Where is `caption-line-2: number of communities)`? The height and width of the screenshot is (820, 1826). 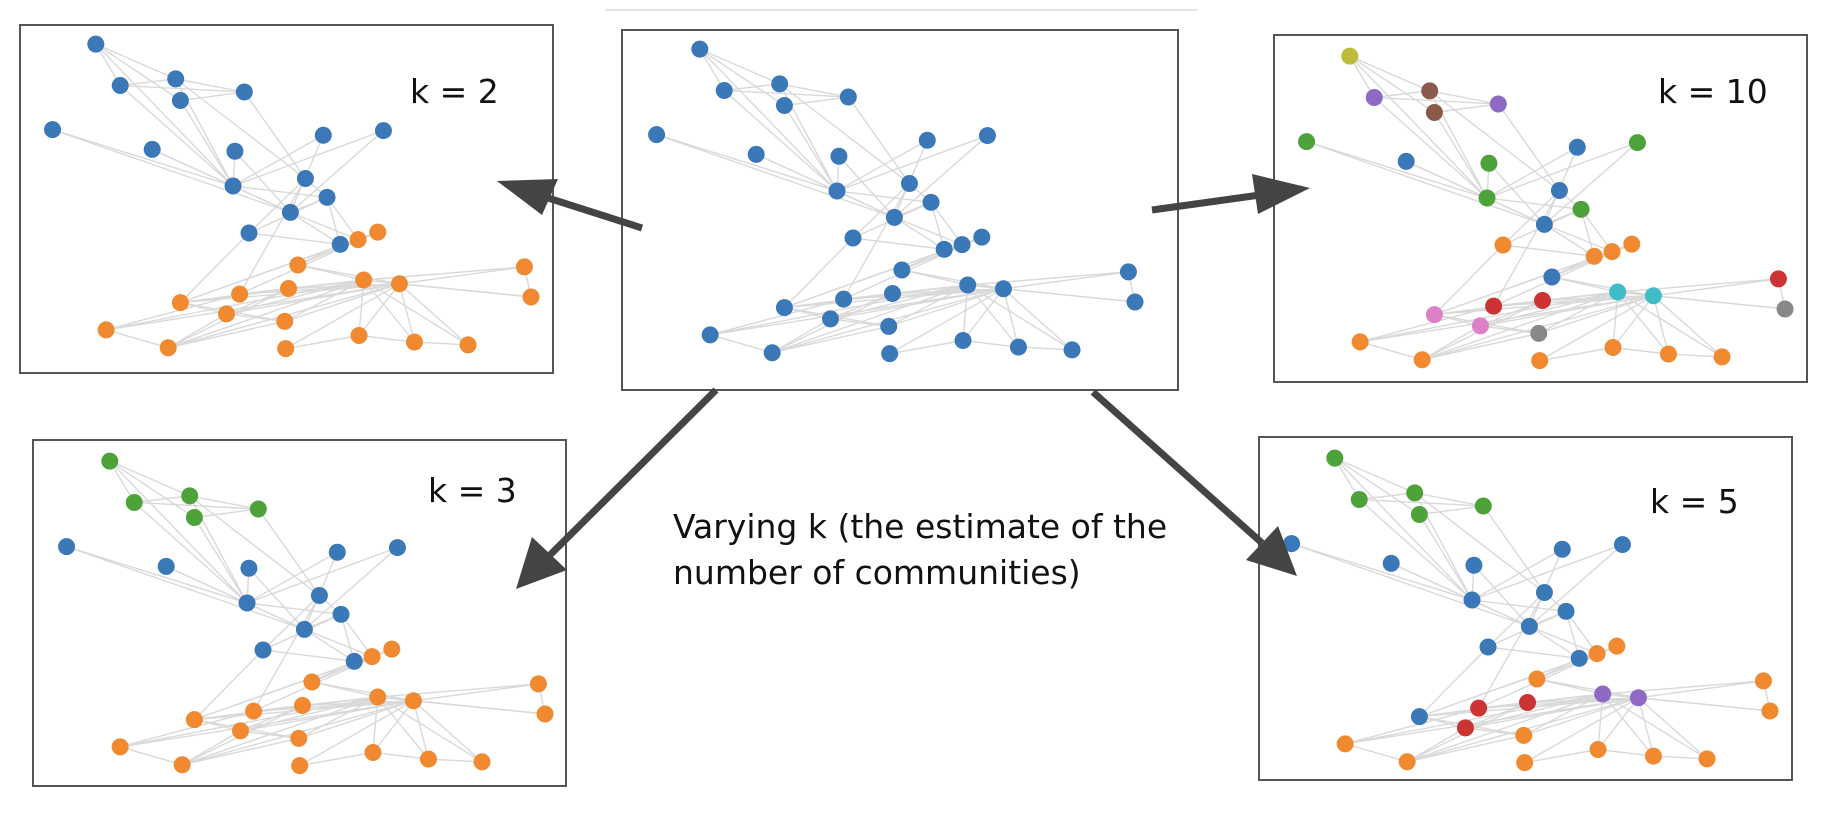
caption-line-2: number of communities) is located at coordinates (877, 572).